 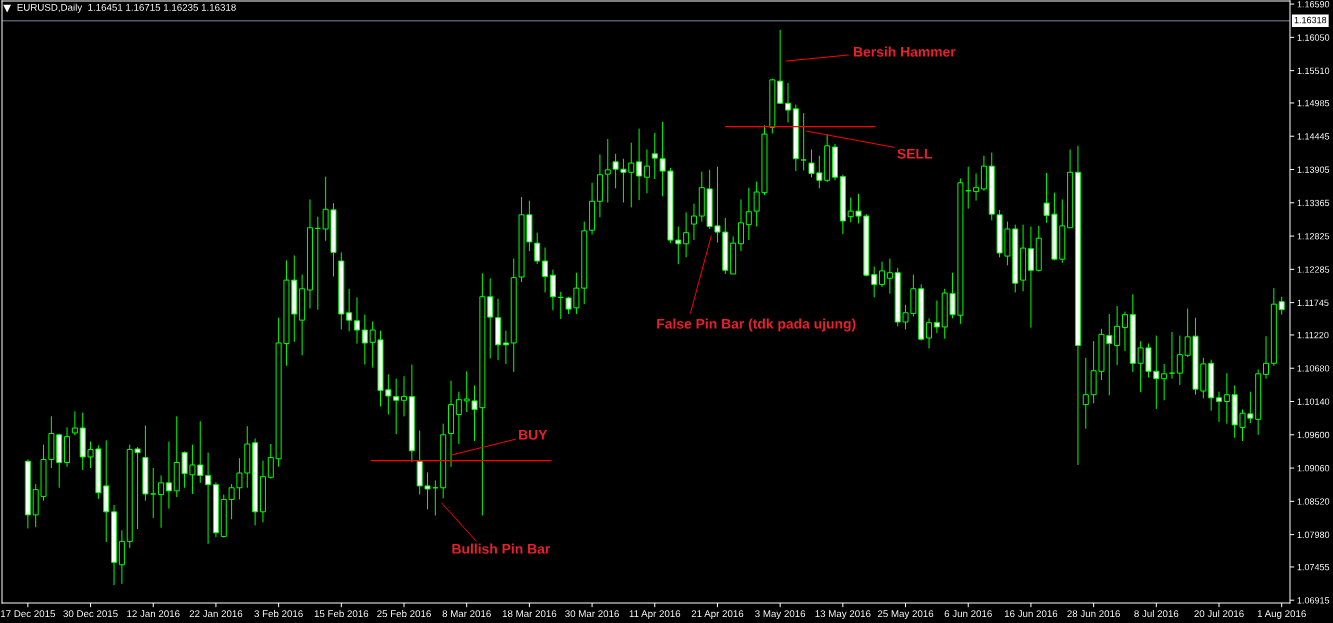 What do you see at coordinates (126, 8) in the screenshot?
I see `chart-title: EURUSD,Daily 1.16451 1.16715 1.16235 1.16318` at bounding box center [126, 8].